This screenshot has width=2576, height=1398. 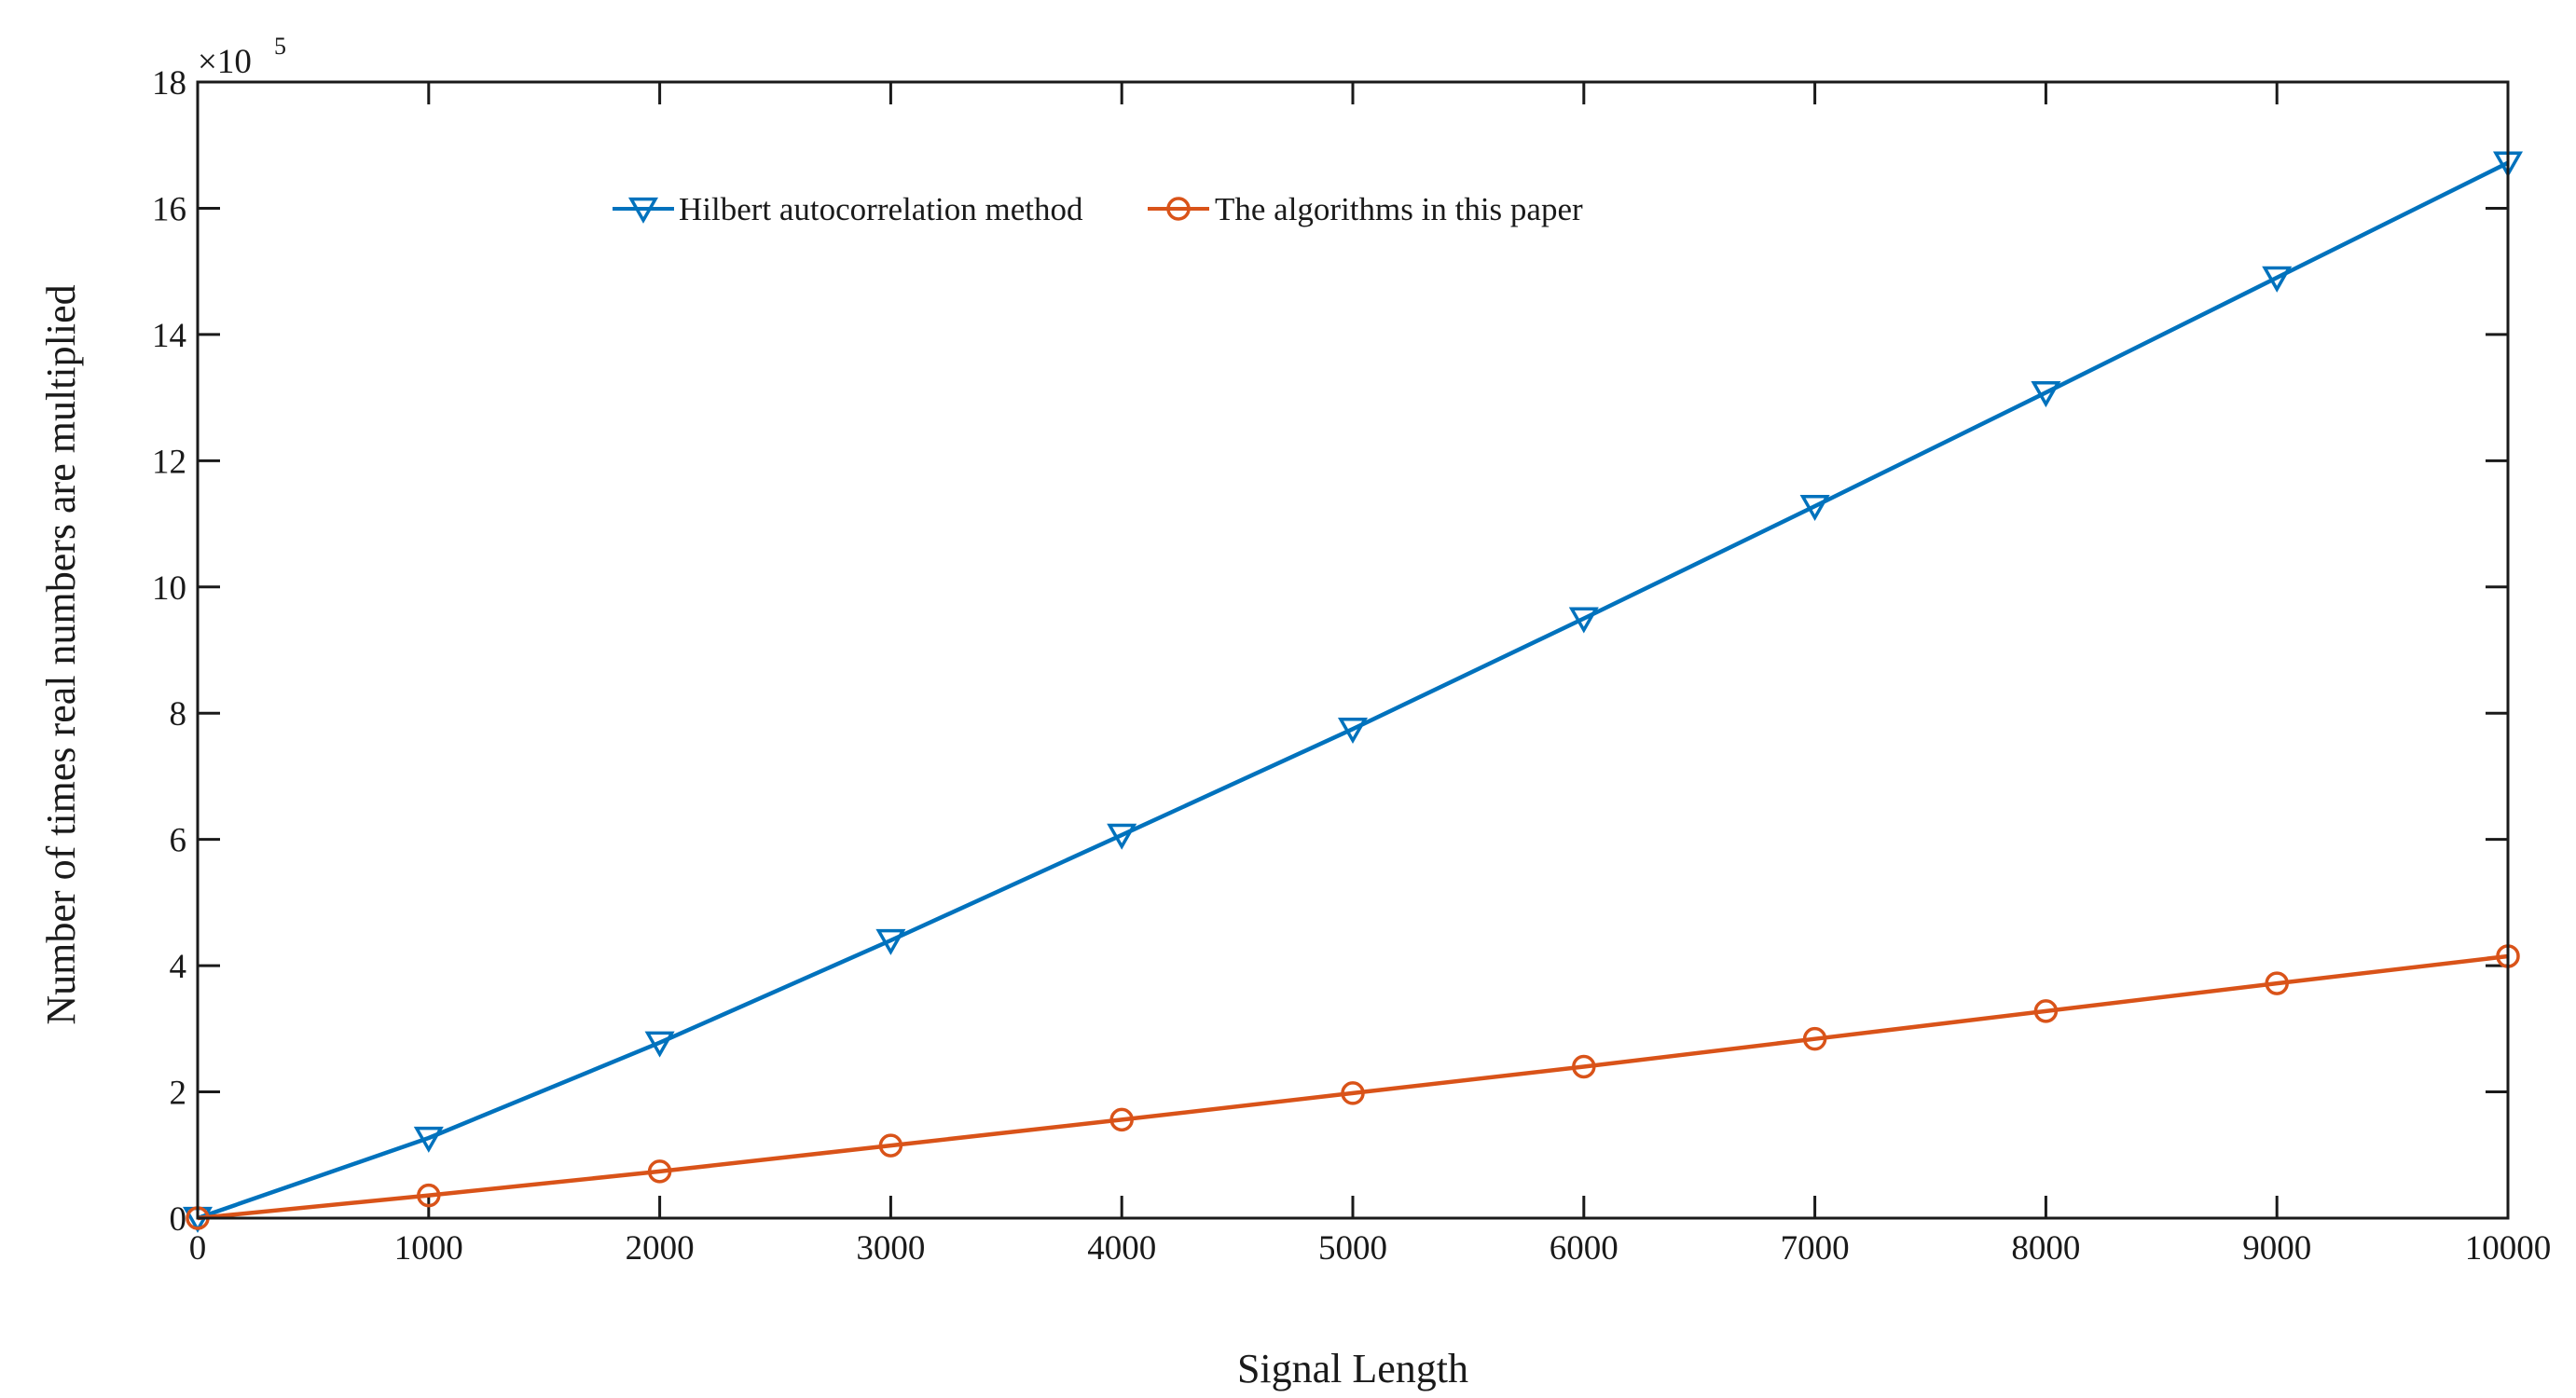 What do you see at coordinates (198, 1248) in the screenshot?
I see `x-tick-label: 0` at bounding box center [198, 1248].